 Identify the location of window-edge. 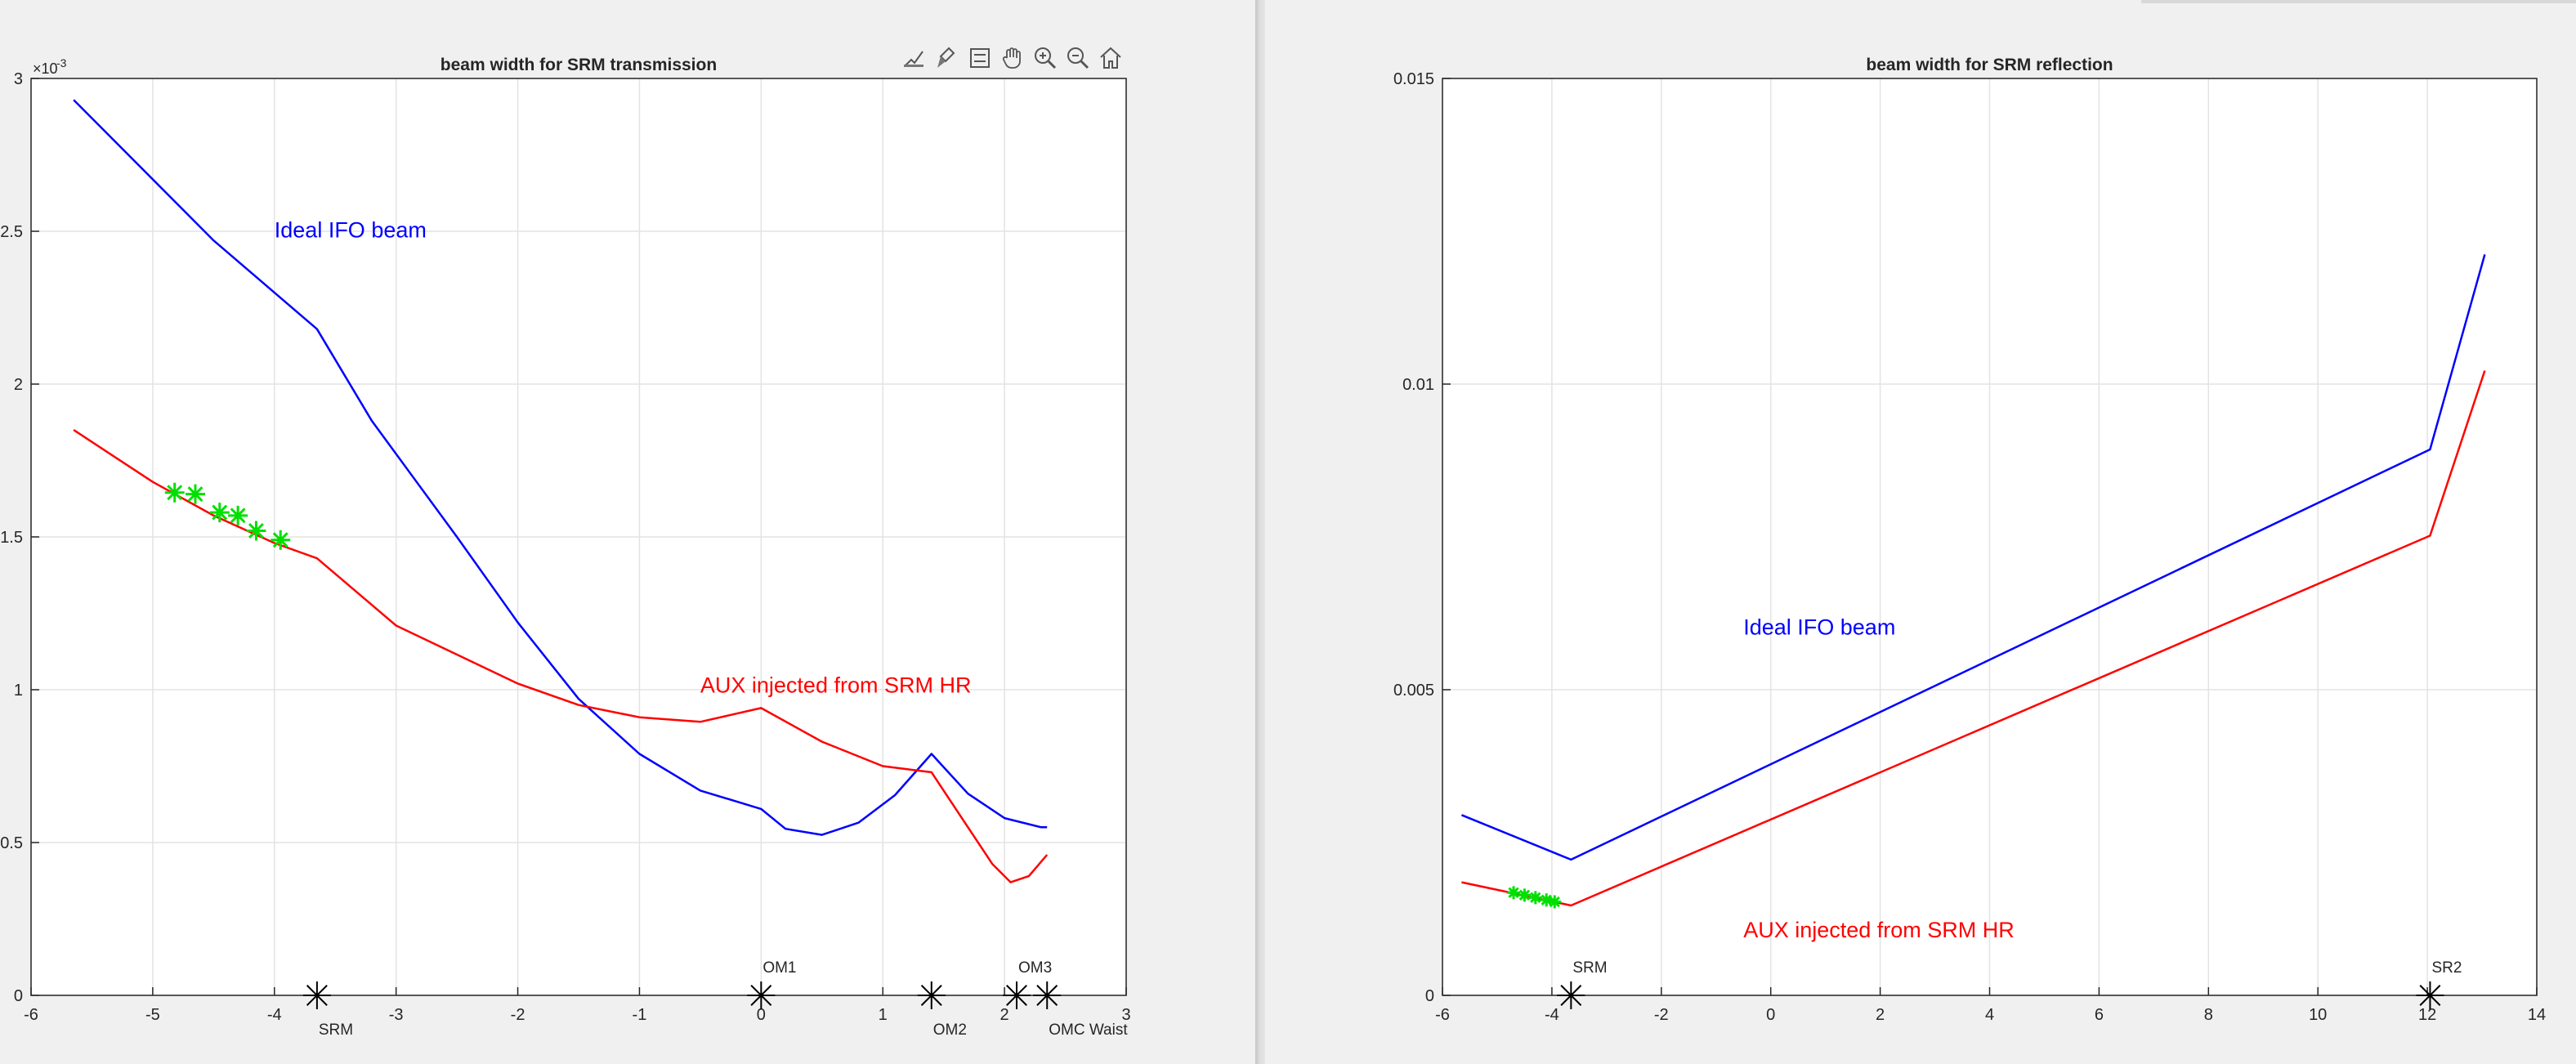
(2358, 1).